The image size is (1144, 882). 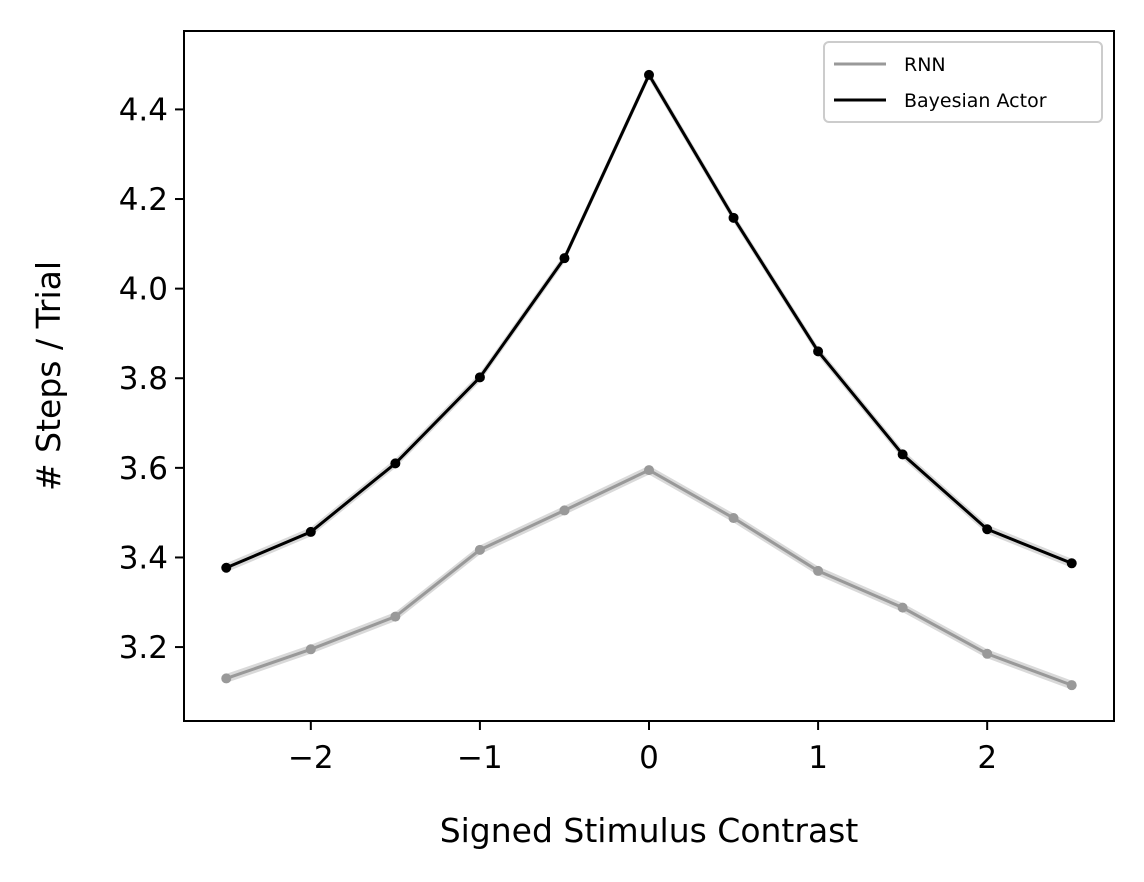 What do you see at coordinates (818, 758) in the screenshot?
I see `x-tick-label: 1` at bounding box center [818, 758].